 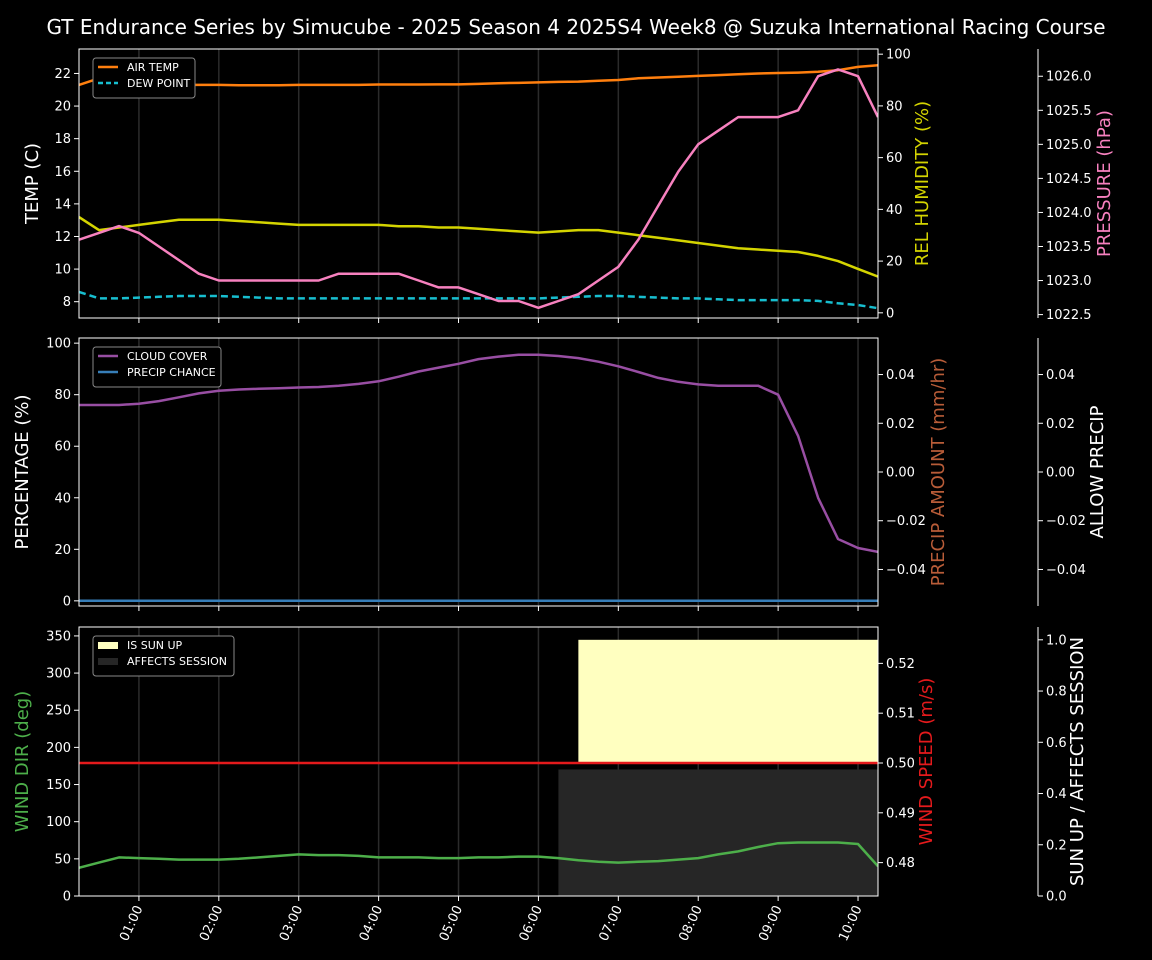 I want to click on y-tick-label: 250, so click(x=58, y=711).